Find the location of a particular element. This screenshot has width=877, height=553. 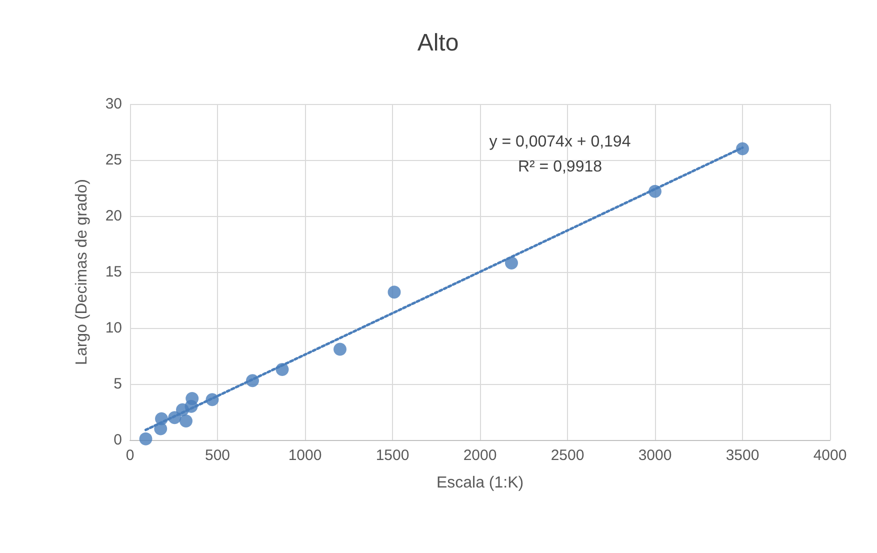

x-axis-title: Escala (1:K) is located at coordinates (480, 483).